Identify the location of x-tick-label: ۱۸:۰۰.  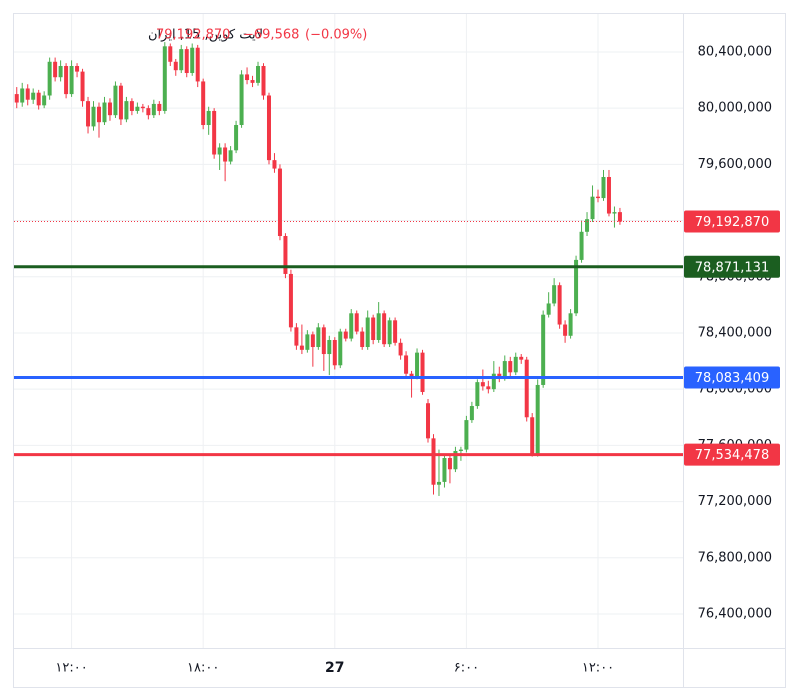
(203, 668).